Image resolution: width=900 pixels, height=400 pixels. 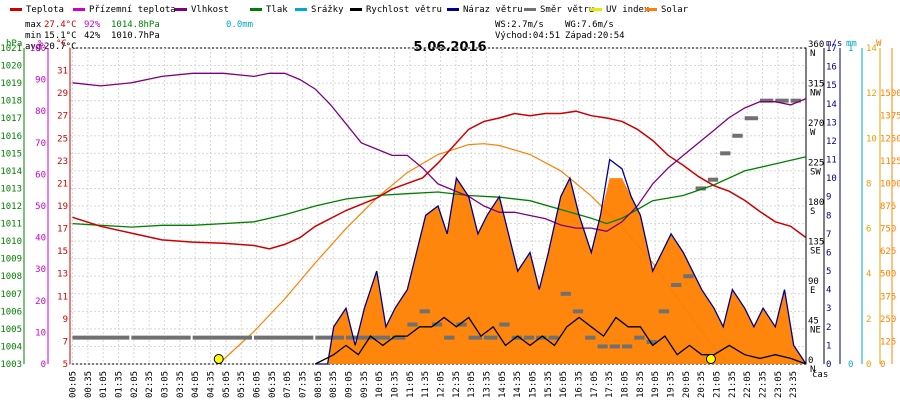 What do you see at coordinates (534, 384) in the screenshot?
I see `x-tick-label: 15:05` at bounding box center [534, 384].